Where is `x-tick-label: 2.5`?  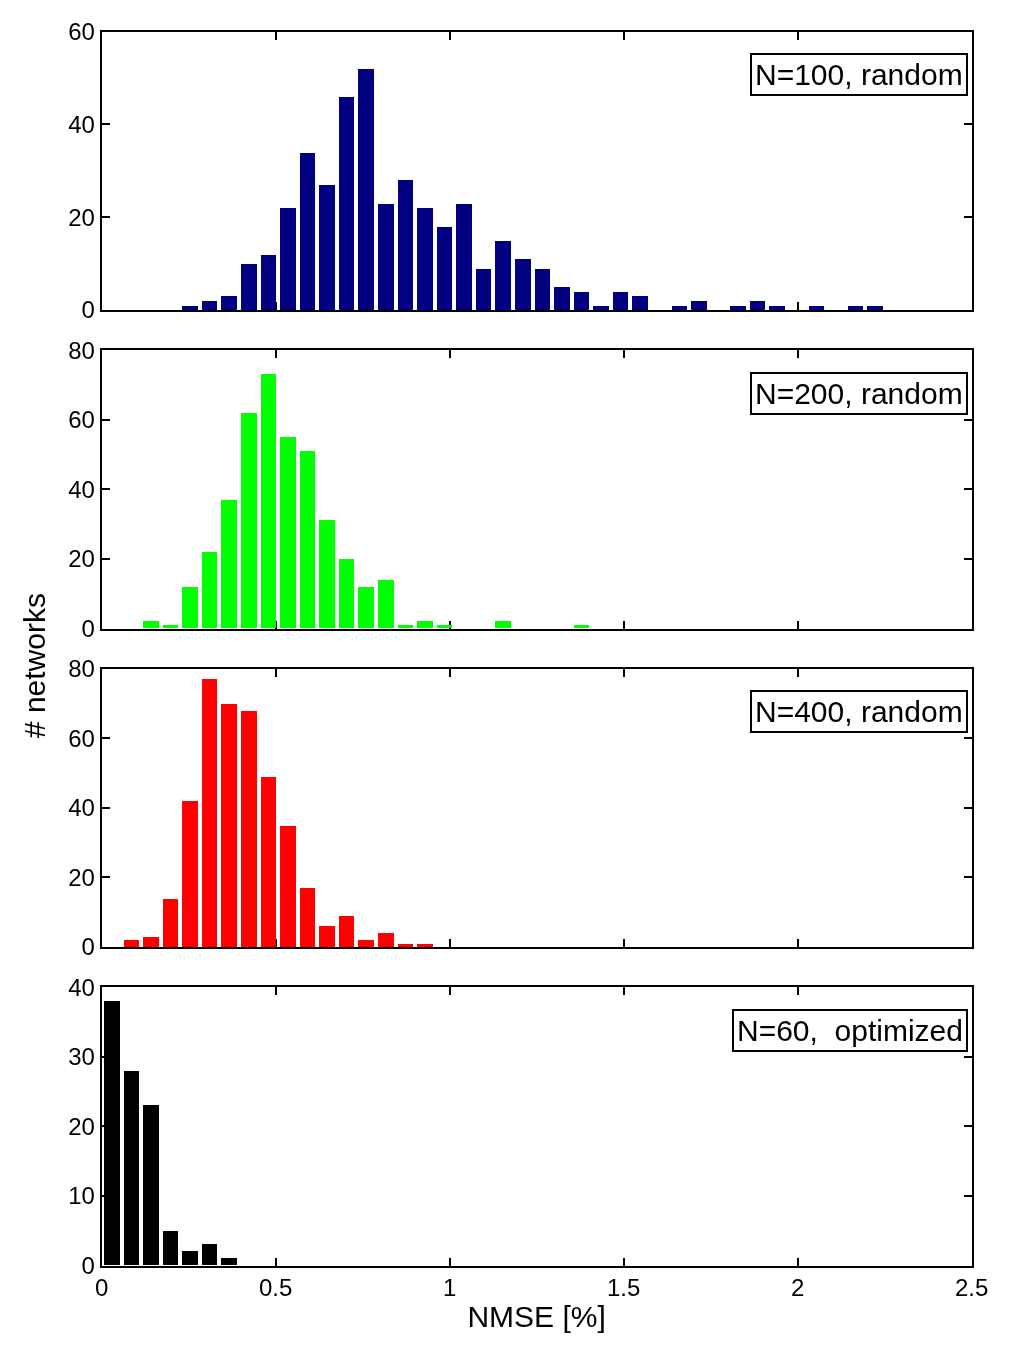
x-tick-label: 2.5 is located at coordinates (971, 1288).